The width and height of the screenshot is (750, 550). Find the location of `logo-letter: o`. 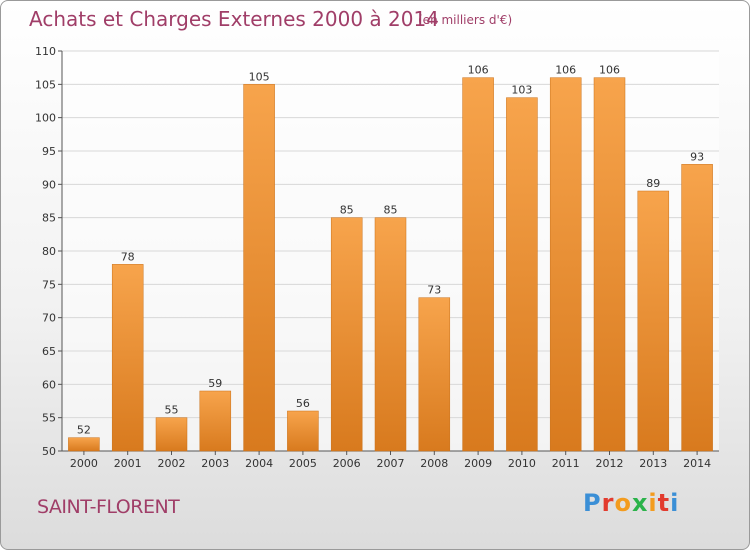

logo-letter: o is located at coordinates (623, 503).